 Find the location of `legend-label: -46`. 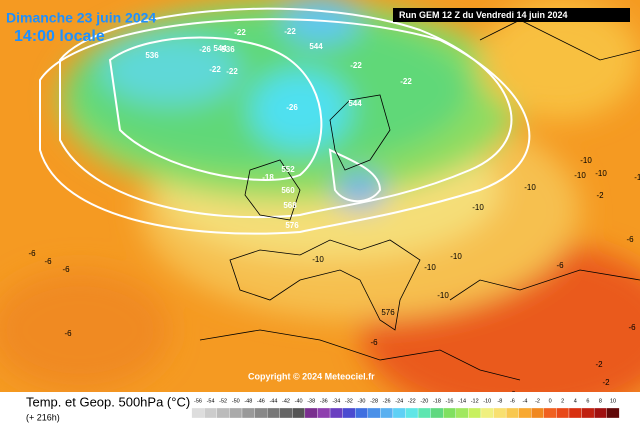

legend-label: -46 is located at coordinates (261, 401).